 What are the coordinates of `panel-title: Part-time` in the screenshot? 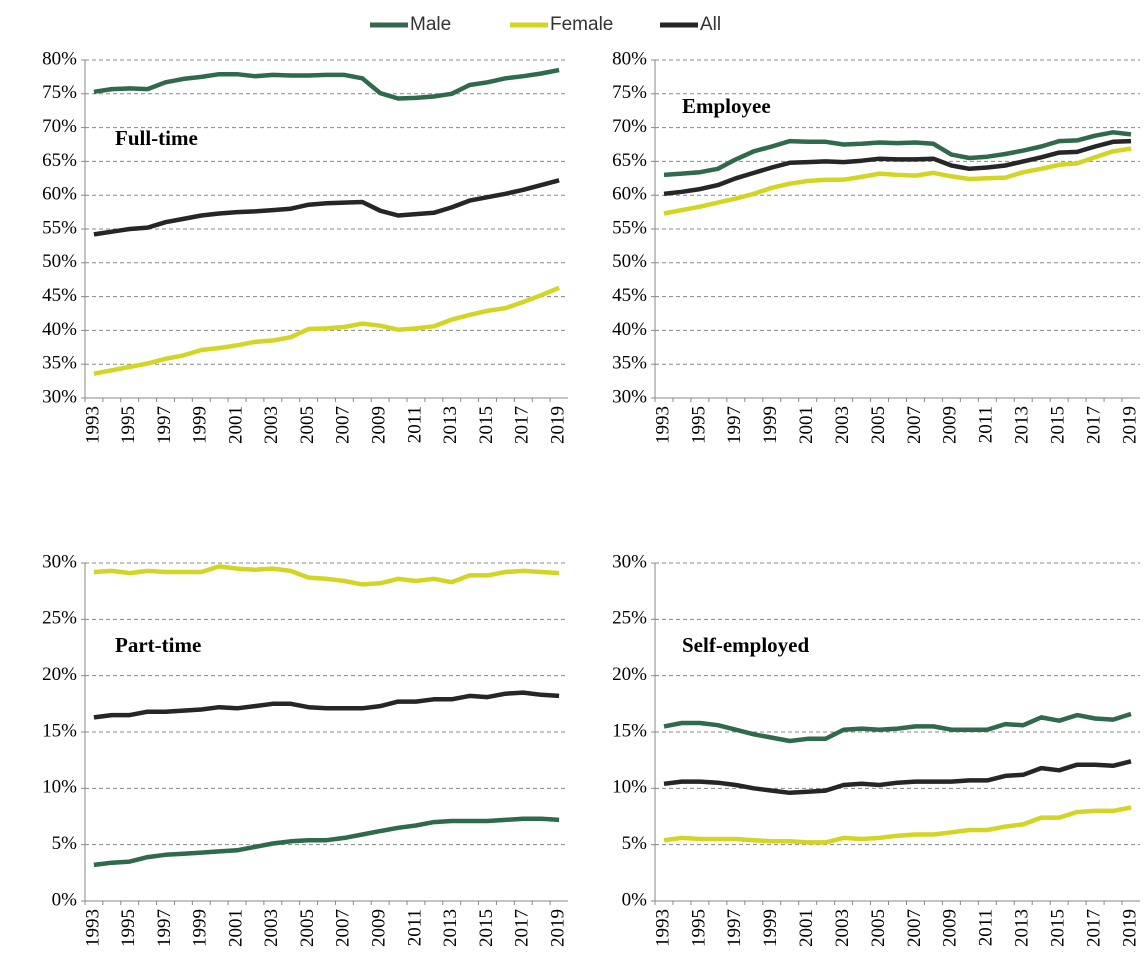 It's located at (158, 645).